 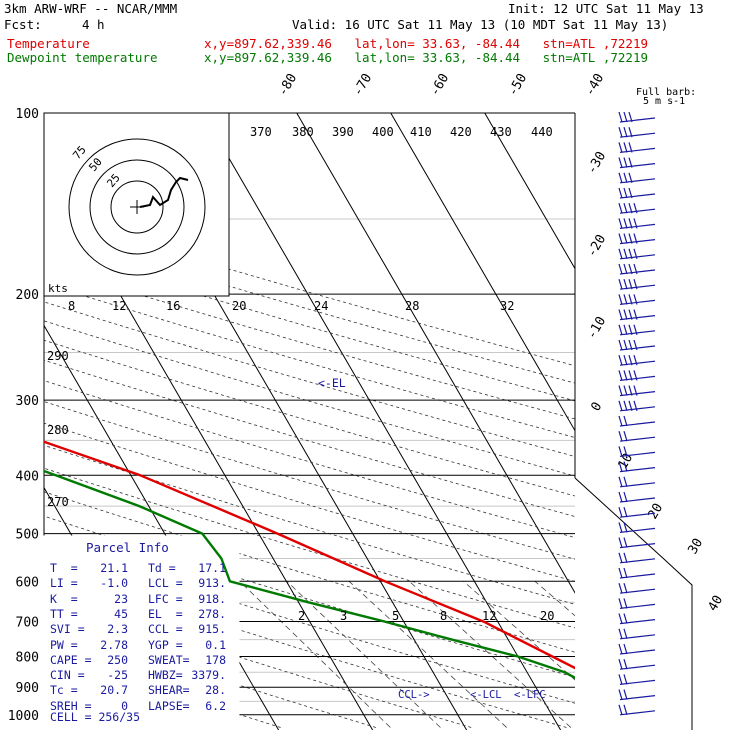 What do you see at coordinates (666, 92) in the screenshot?
I see `full-barb-label: Full barb:` at bounding box center [666, 92].